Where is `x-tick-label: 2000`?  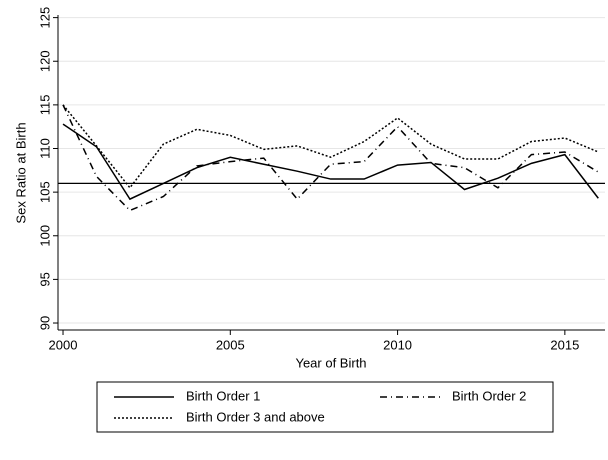 x-tick-label: 2000 is located at coordinates (63, 344).